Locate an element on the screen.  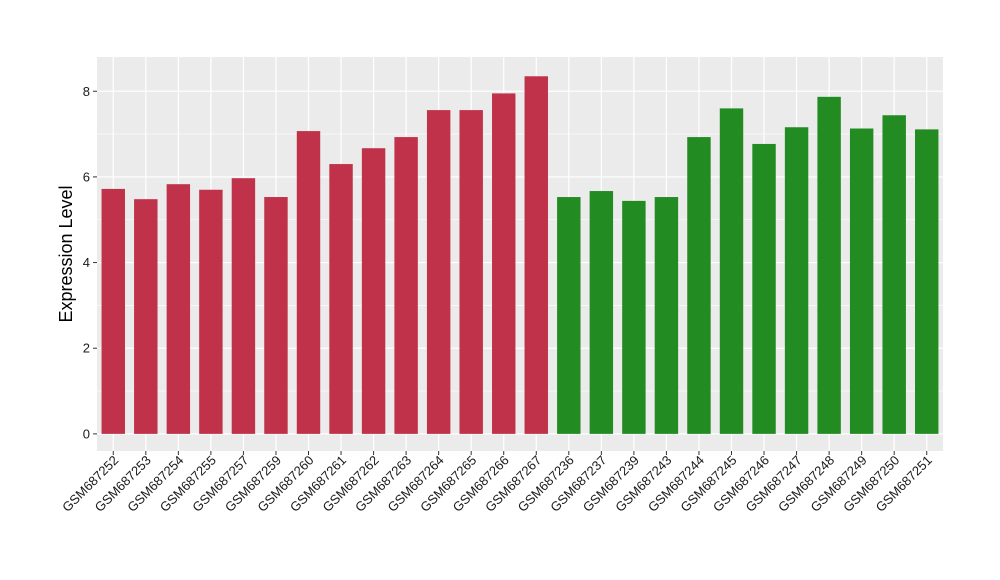
bar-GSM687266 is located at coordinates (504, 263).